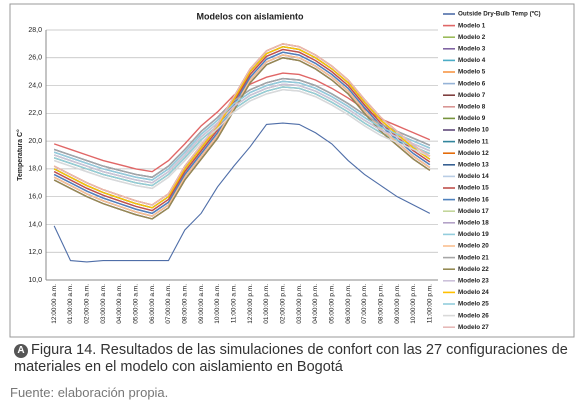 The height and width of the screenshot is (402, 580). Describe the element at coordinates (35, 58) in the screenshot. I see `y-tick-label: 26,0` at that location.